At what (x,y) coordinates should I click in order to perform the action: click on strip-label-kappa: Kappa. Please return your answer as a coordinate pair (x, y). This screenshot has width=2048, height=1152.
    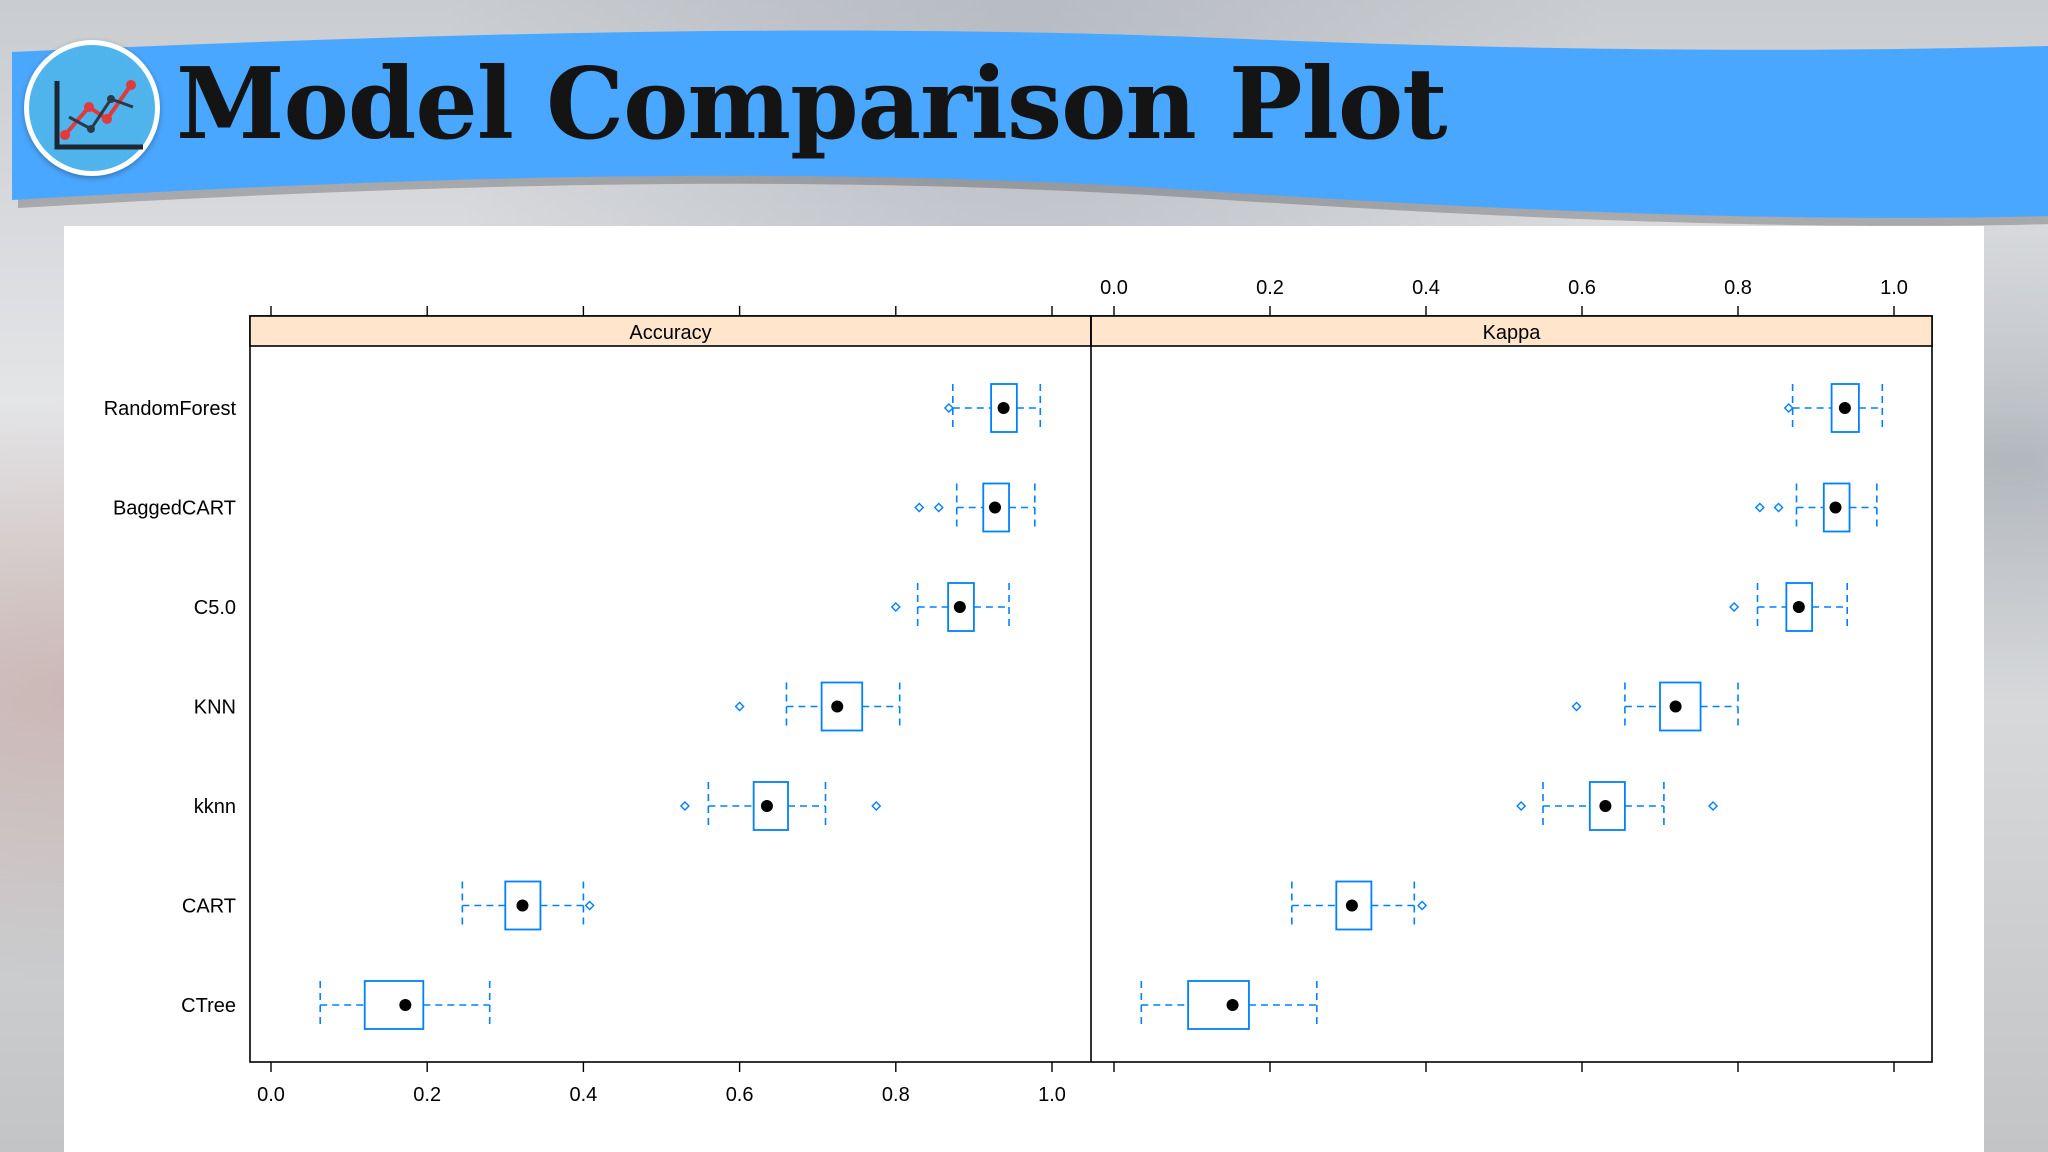
    Looking at the image, I should click on (1512, 333).